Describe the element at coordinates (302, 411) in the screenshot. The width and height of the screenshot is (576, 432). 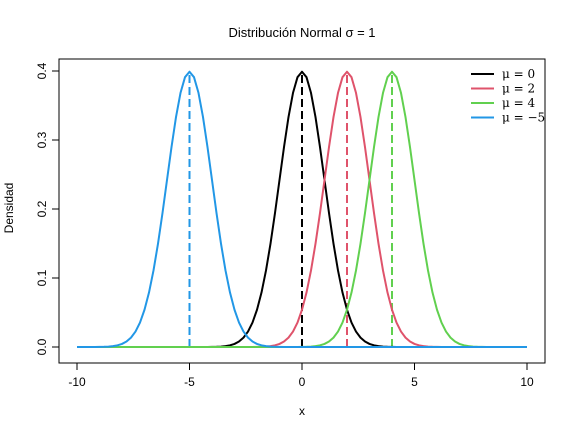
I see `x-axis-label: x` at that location.